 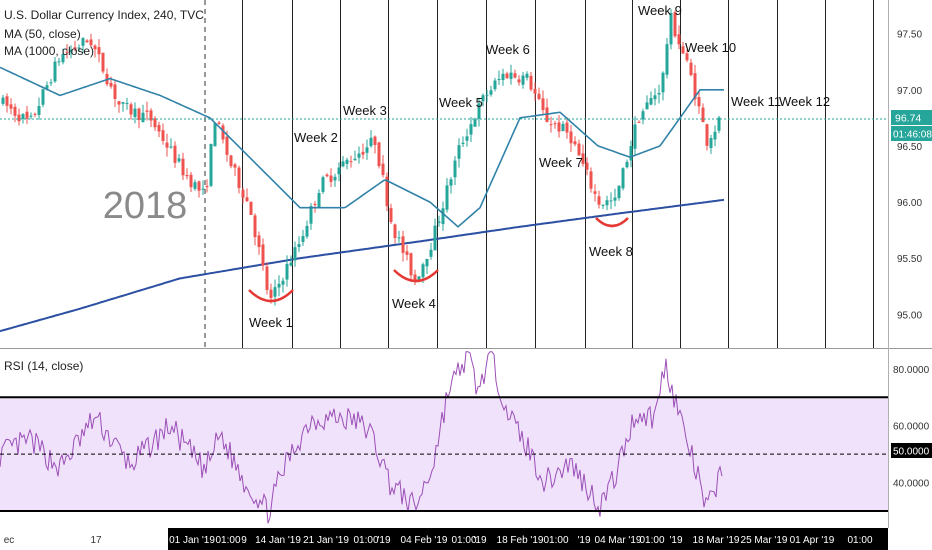 What do you see at coordinates (42, 34) in the screenshot?
I see `ma50-legend: MA (50, close)` at bounding box center [42, 34].